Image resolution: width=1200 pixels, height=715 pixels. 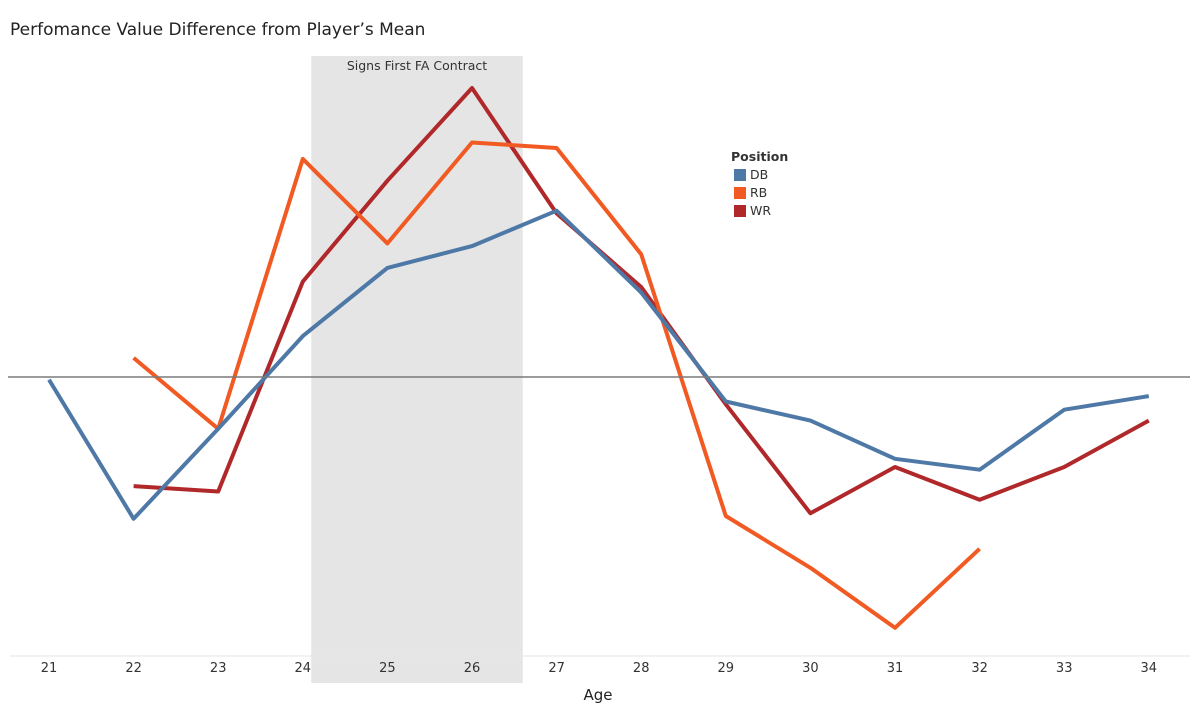 What do you see at coordinates (726, 668) in the screenshot?
I see `x-tick-label: 29` at bounding box center [726, 668].